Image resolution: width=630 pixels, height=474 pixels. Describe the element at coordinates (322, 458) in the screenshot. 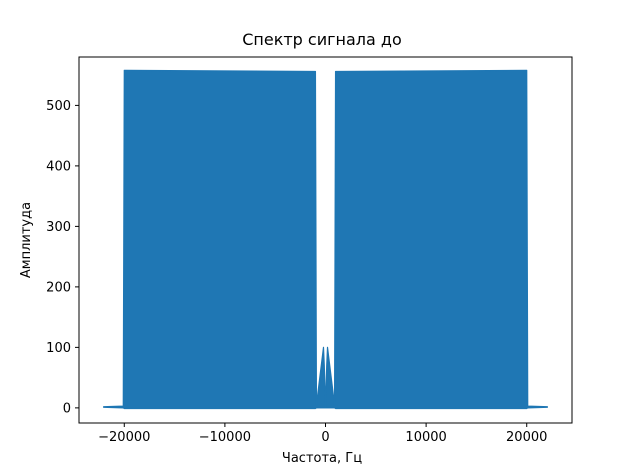

I see `x-axis-label: Частота, Гц` at that location.